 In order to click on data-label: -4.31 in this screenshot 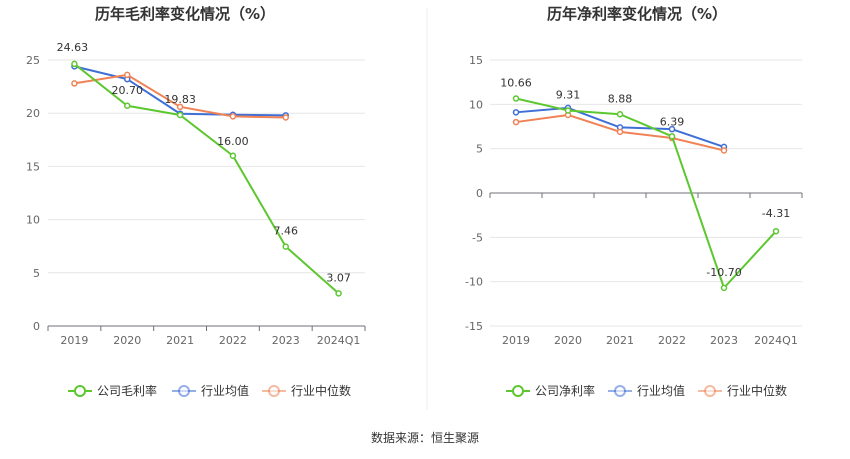, I will do `click(776, 213)`.